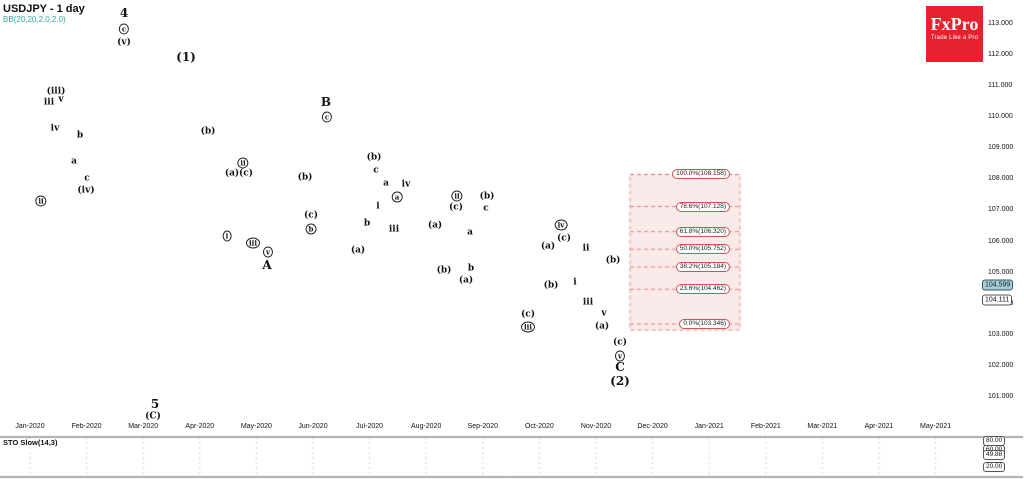 Image resolution: width=1024 pixels, height=479 pixels. Describe the element at coordinates (124, 42) in the screenshot. I see `wave-label: (v)` at that location.